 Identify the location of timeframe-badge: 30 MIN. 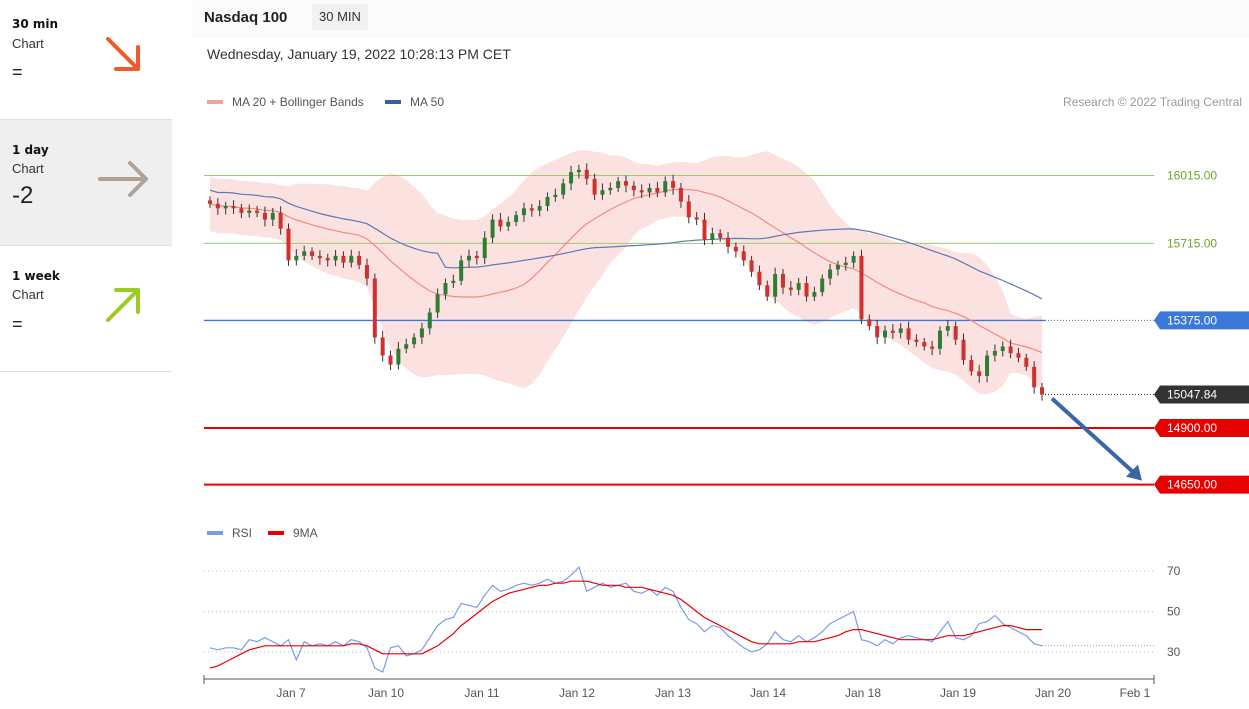
(340, 17).